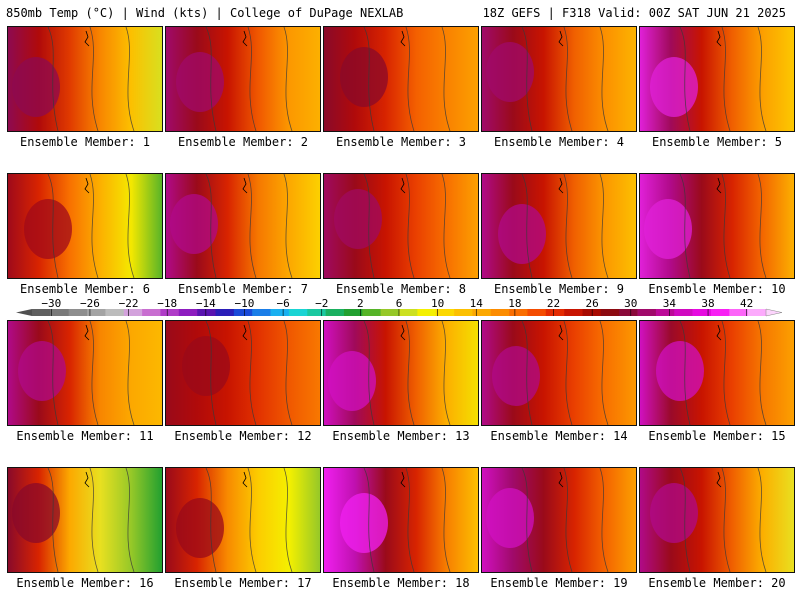 The width and height of the screenshot is (800, 600). Describe the element at coordinates (559, 436) in the screenshot. I see `ensemble-member-label: Ensemble Member: 14` at that location.